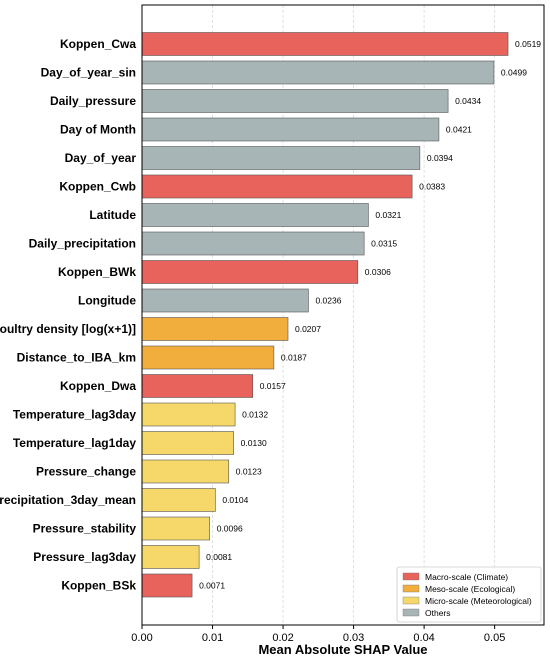 Image resolution: width=550 pixels, height=660 pixels. Describe the element at coordinates (235, 500) in the screenshot. I see `value-label: 0.0104` at that location.